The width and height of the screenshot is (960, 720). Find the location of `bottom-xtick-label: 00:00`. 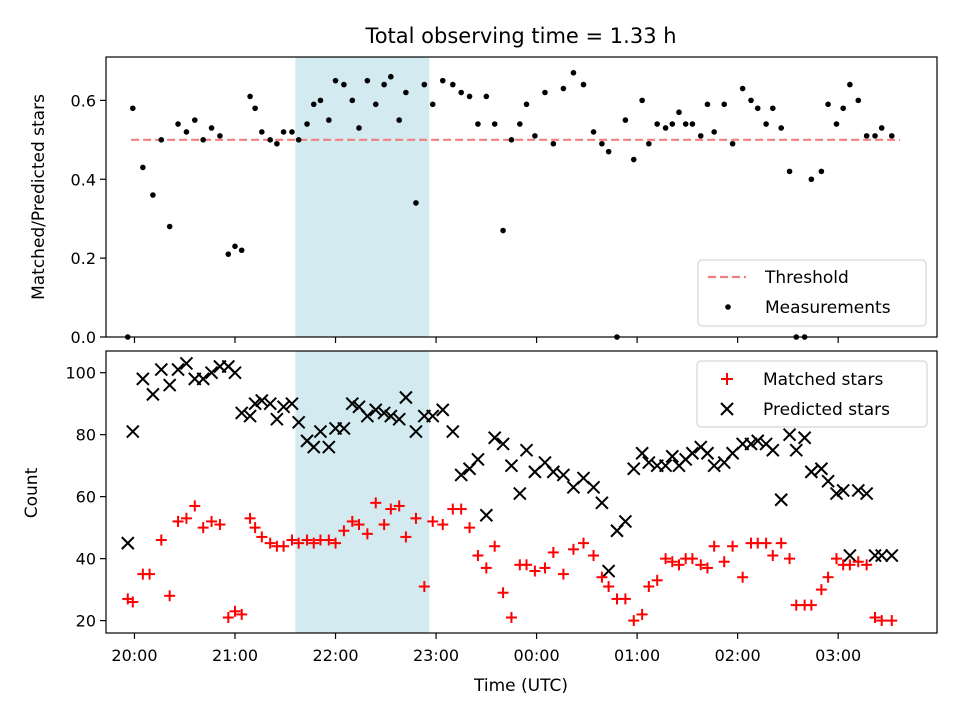

bottom-xtick-label: 00:00 is located at coordinates (537, 655).